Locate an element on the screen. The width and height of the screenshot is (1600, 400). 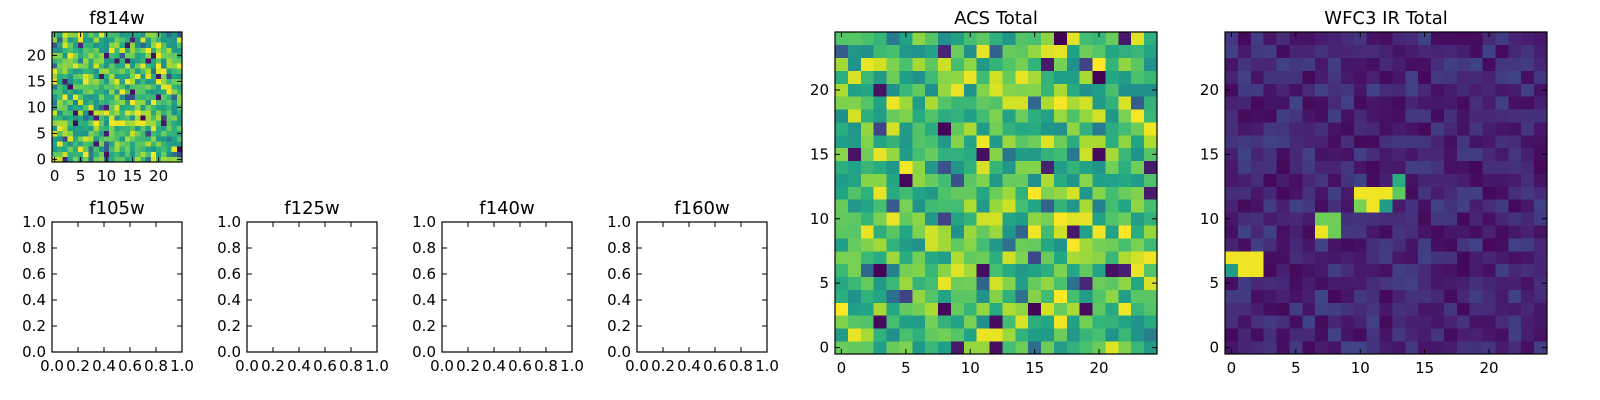
y-tick-label: 20 is located at coordinates (36, 55).